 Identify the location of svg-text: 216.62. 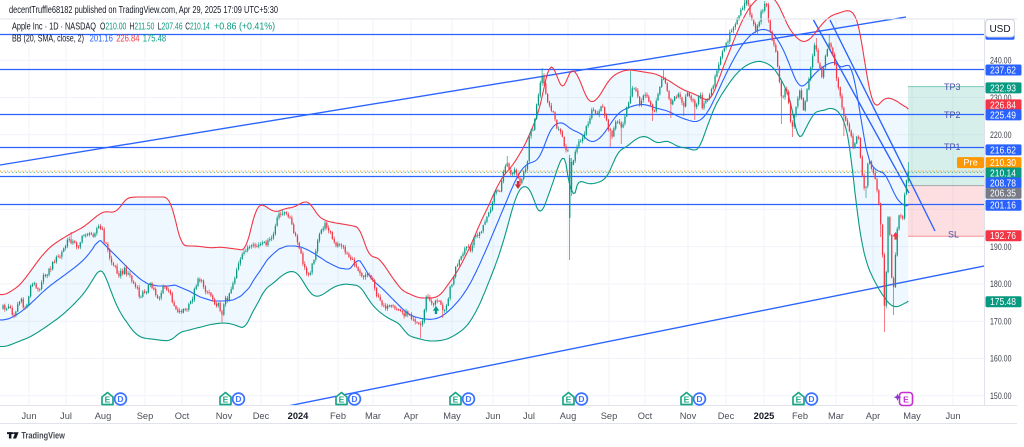
(1003, 150).